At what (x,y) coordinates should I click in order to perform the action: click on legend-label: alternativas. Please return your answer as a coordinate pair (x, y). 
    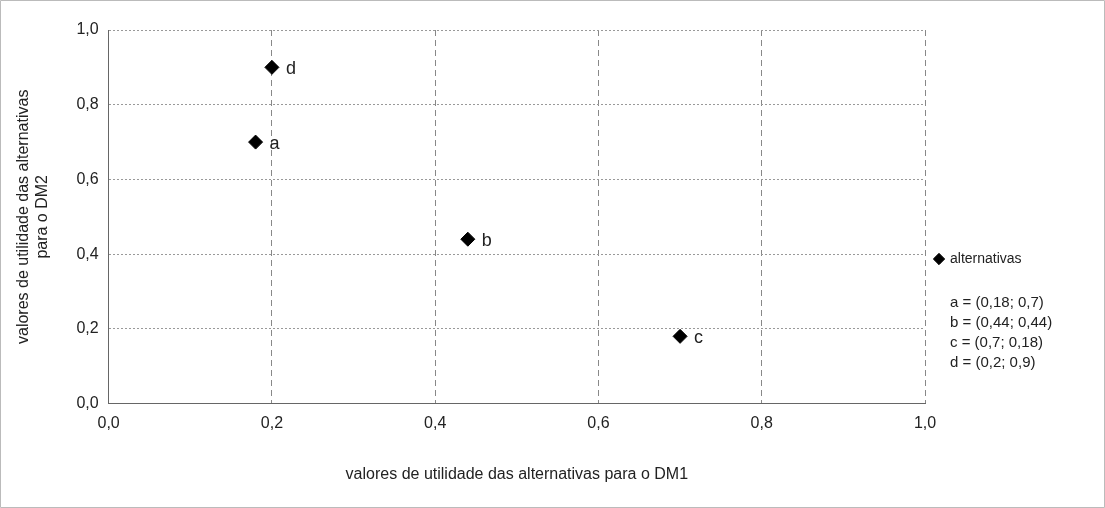
    Looking at the image, I should click on (986, 257).